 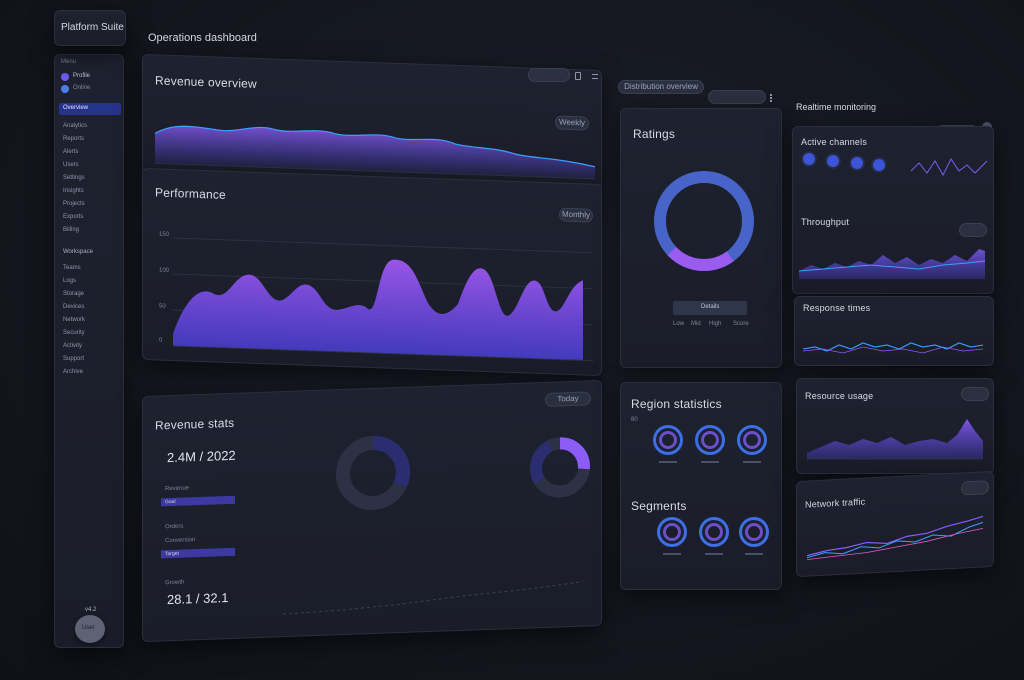 What do you see at coordinates (73, 346) in the screenshot?
I see `sidebar-group-item: Activity` at bounding box center [73, 346].